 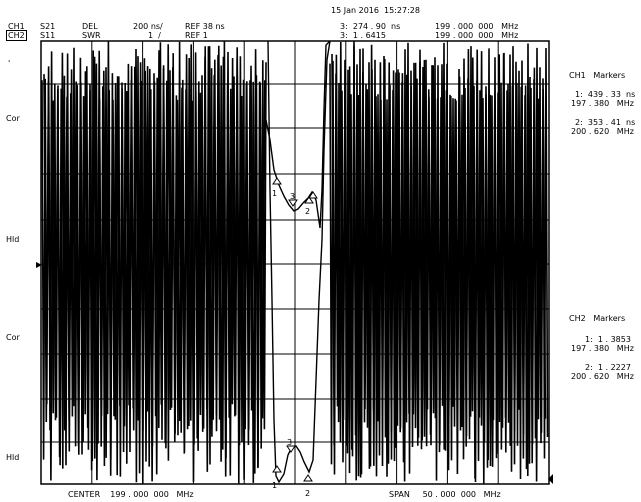 What do you see at coordinates (308, 478) in the screenshot?
I see `ch2-marker-2-icon` at bounding box center [308, 478].